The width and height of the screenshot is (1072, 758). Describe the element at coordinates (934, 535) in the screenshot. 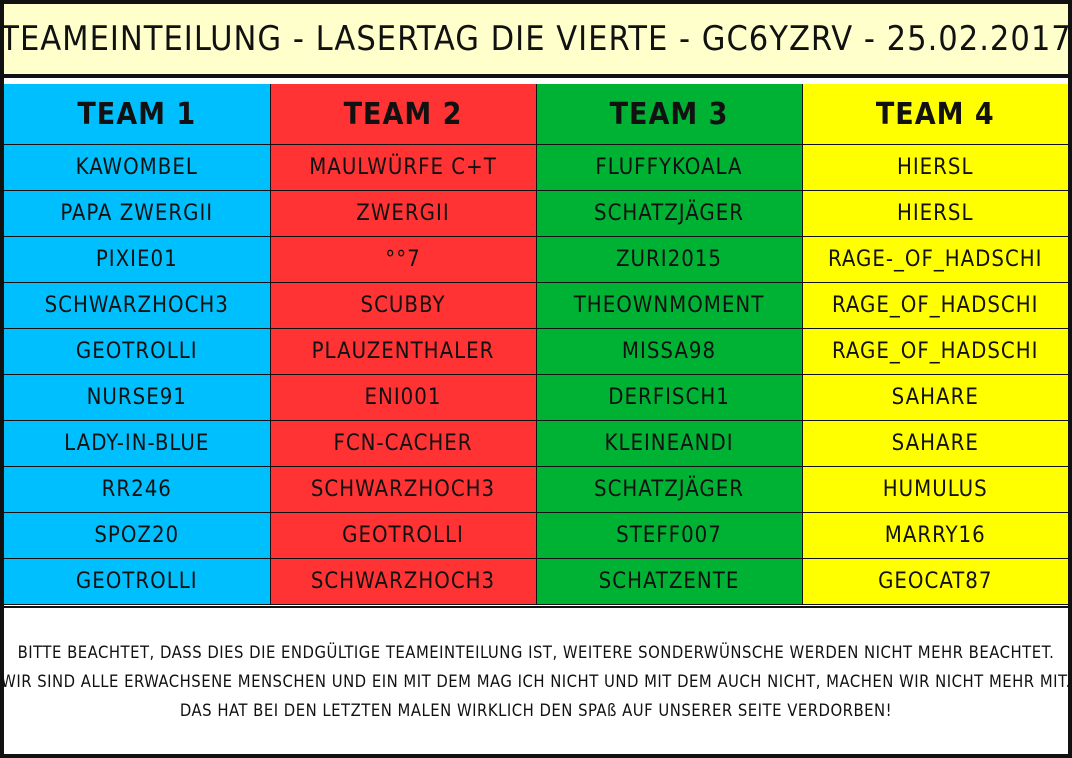

I see `team-4-member: MARRY16` at that location.